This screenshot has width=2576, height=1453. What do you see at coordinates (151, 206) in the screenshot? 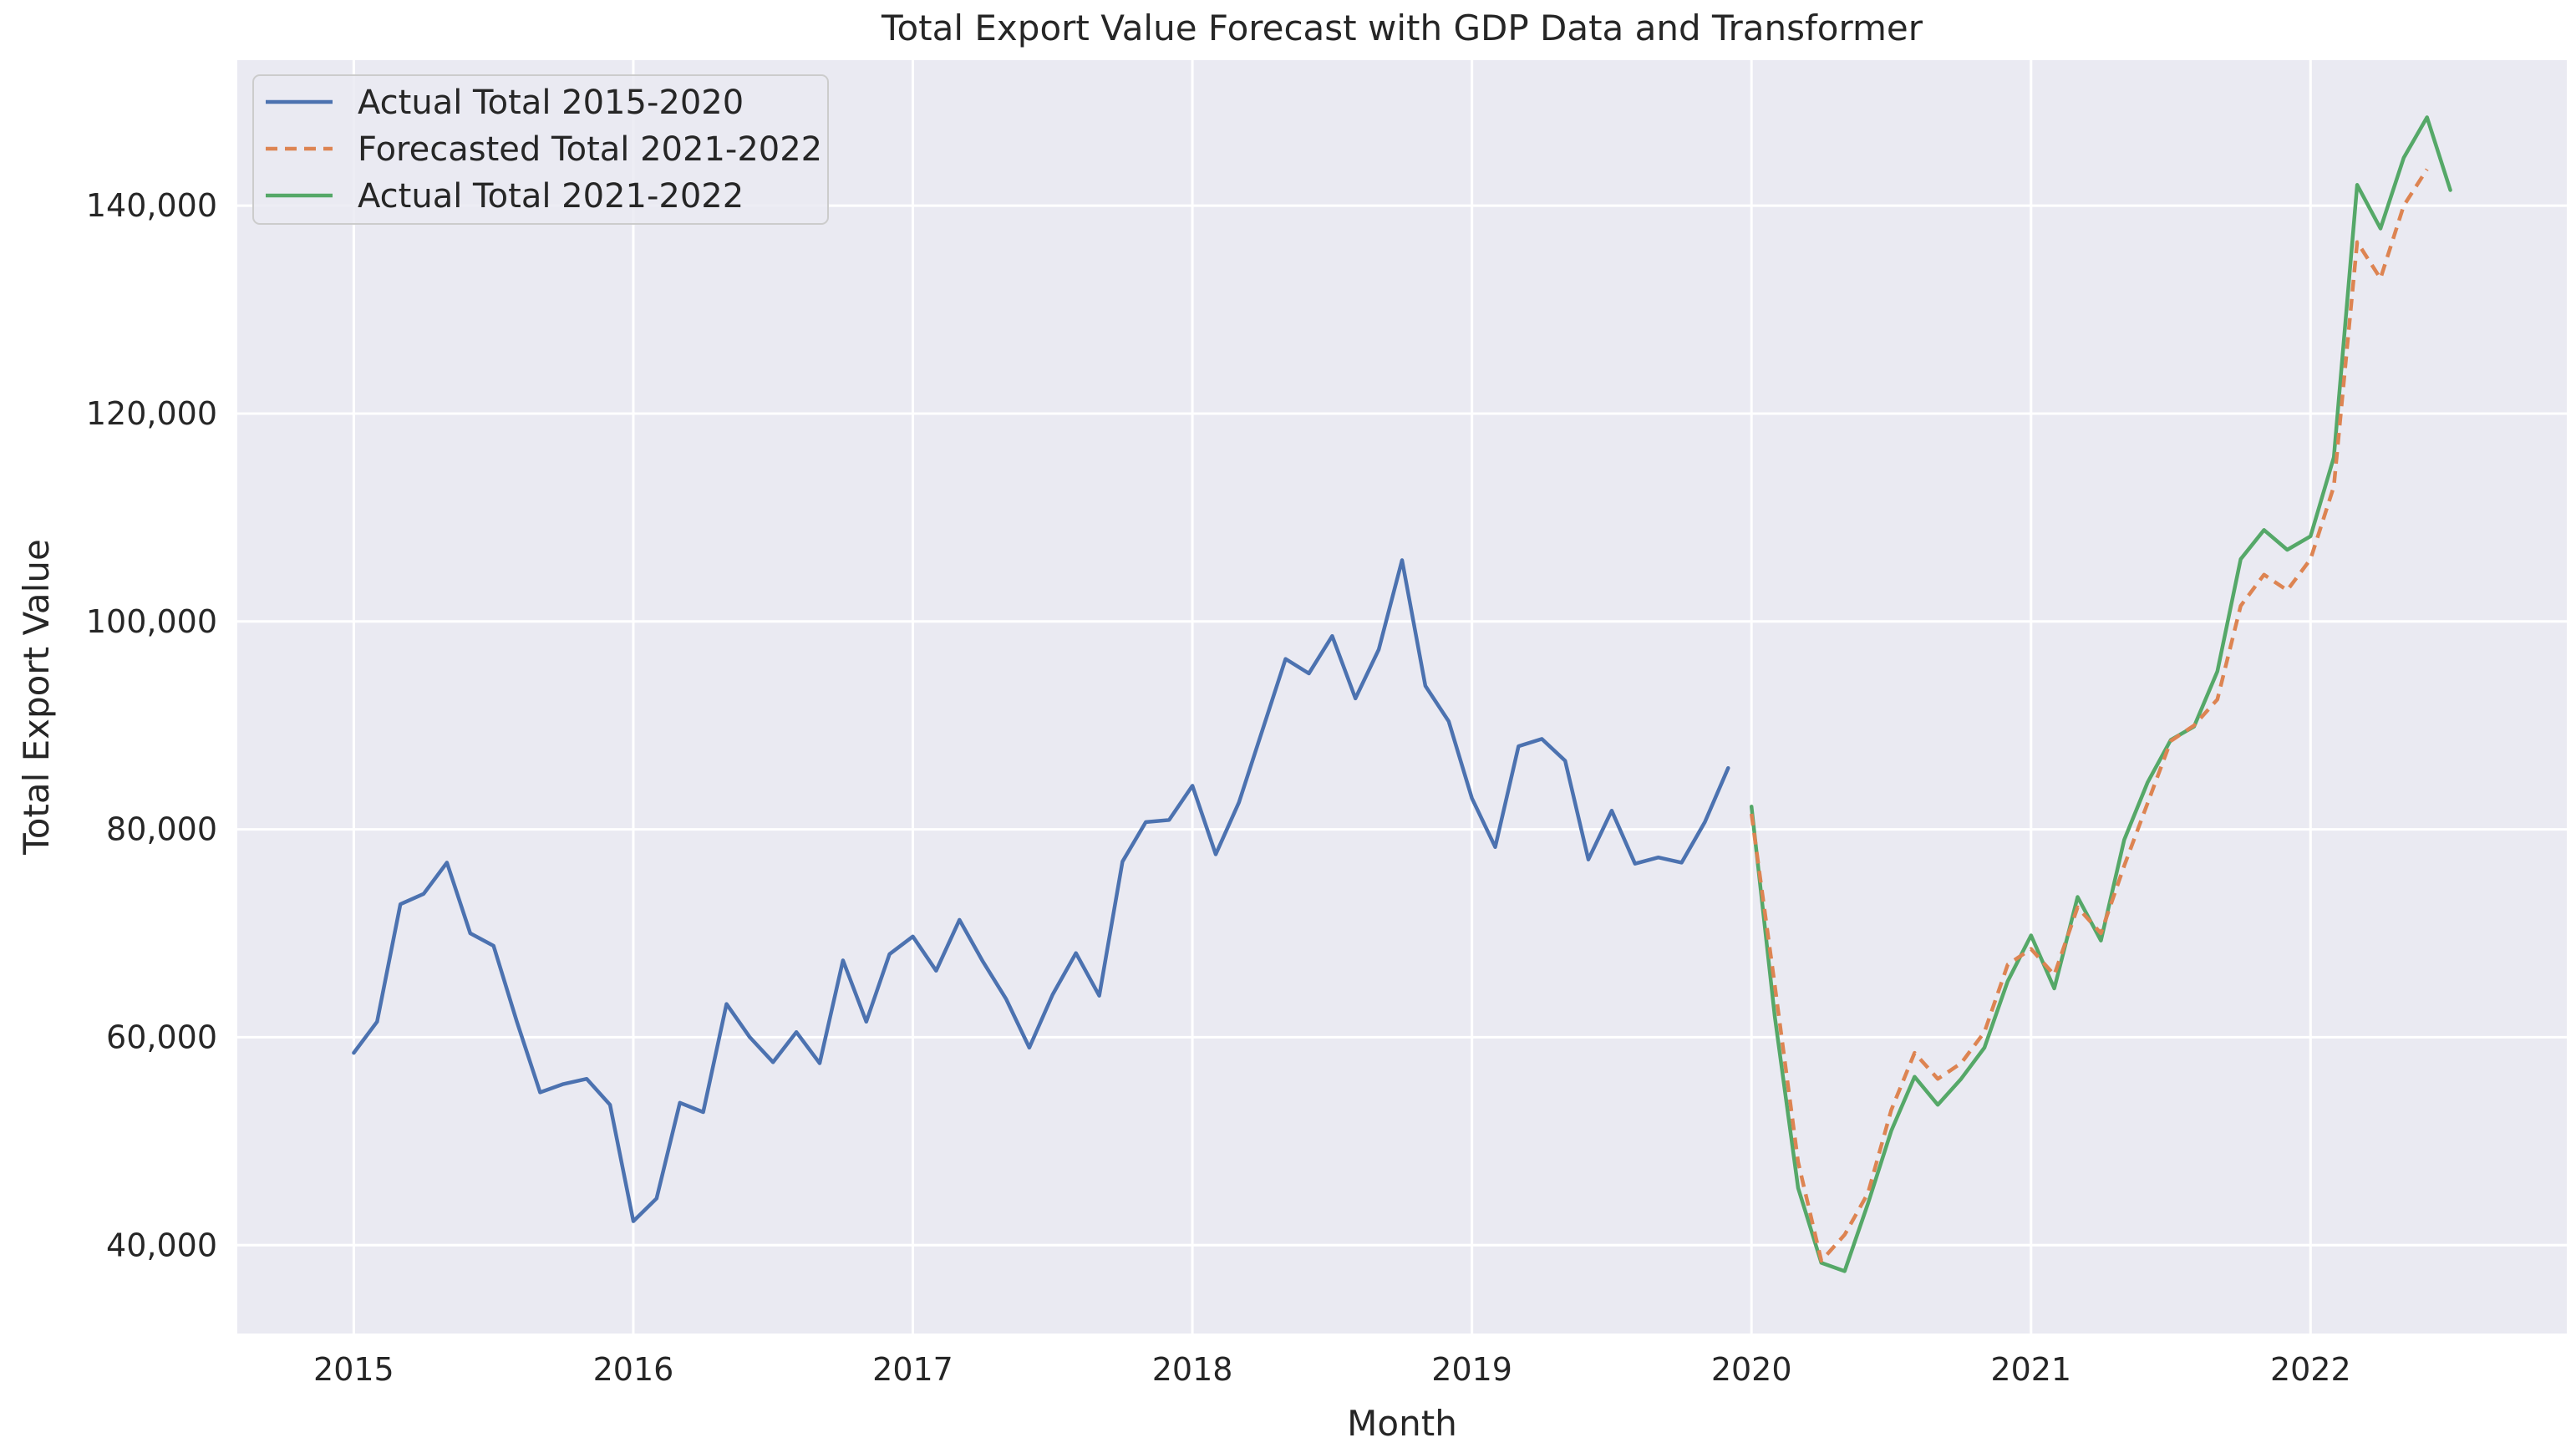
I see `y-tick-label: 140,000` at bounding box center [151, 206].